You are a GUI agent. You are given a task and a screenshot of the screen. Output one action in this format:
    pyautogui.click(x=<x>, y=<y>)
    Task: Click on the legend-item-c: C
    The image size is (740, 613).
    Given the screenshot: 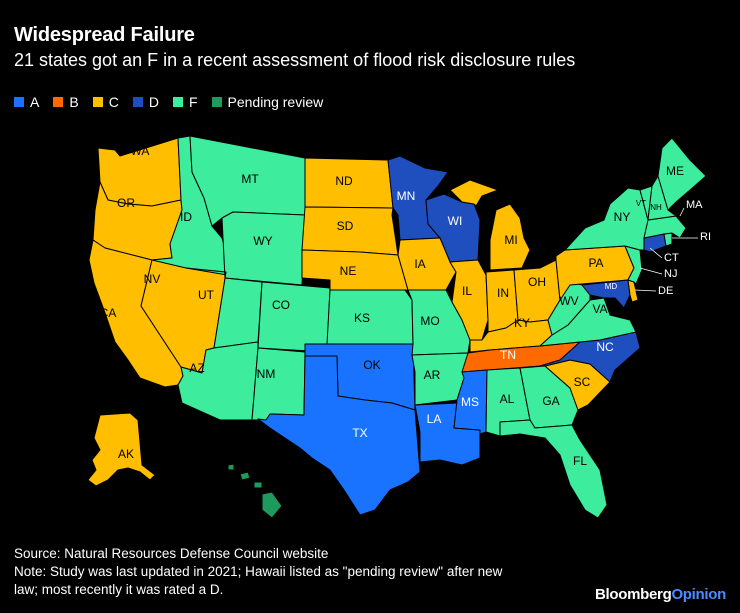 What is the action you would take?
    pyautogui.click(x=105, y=102)
    